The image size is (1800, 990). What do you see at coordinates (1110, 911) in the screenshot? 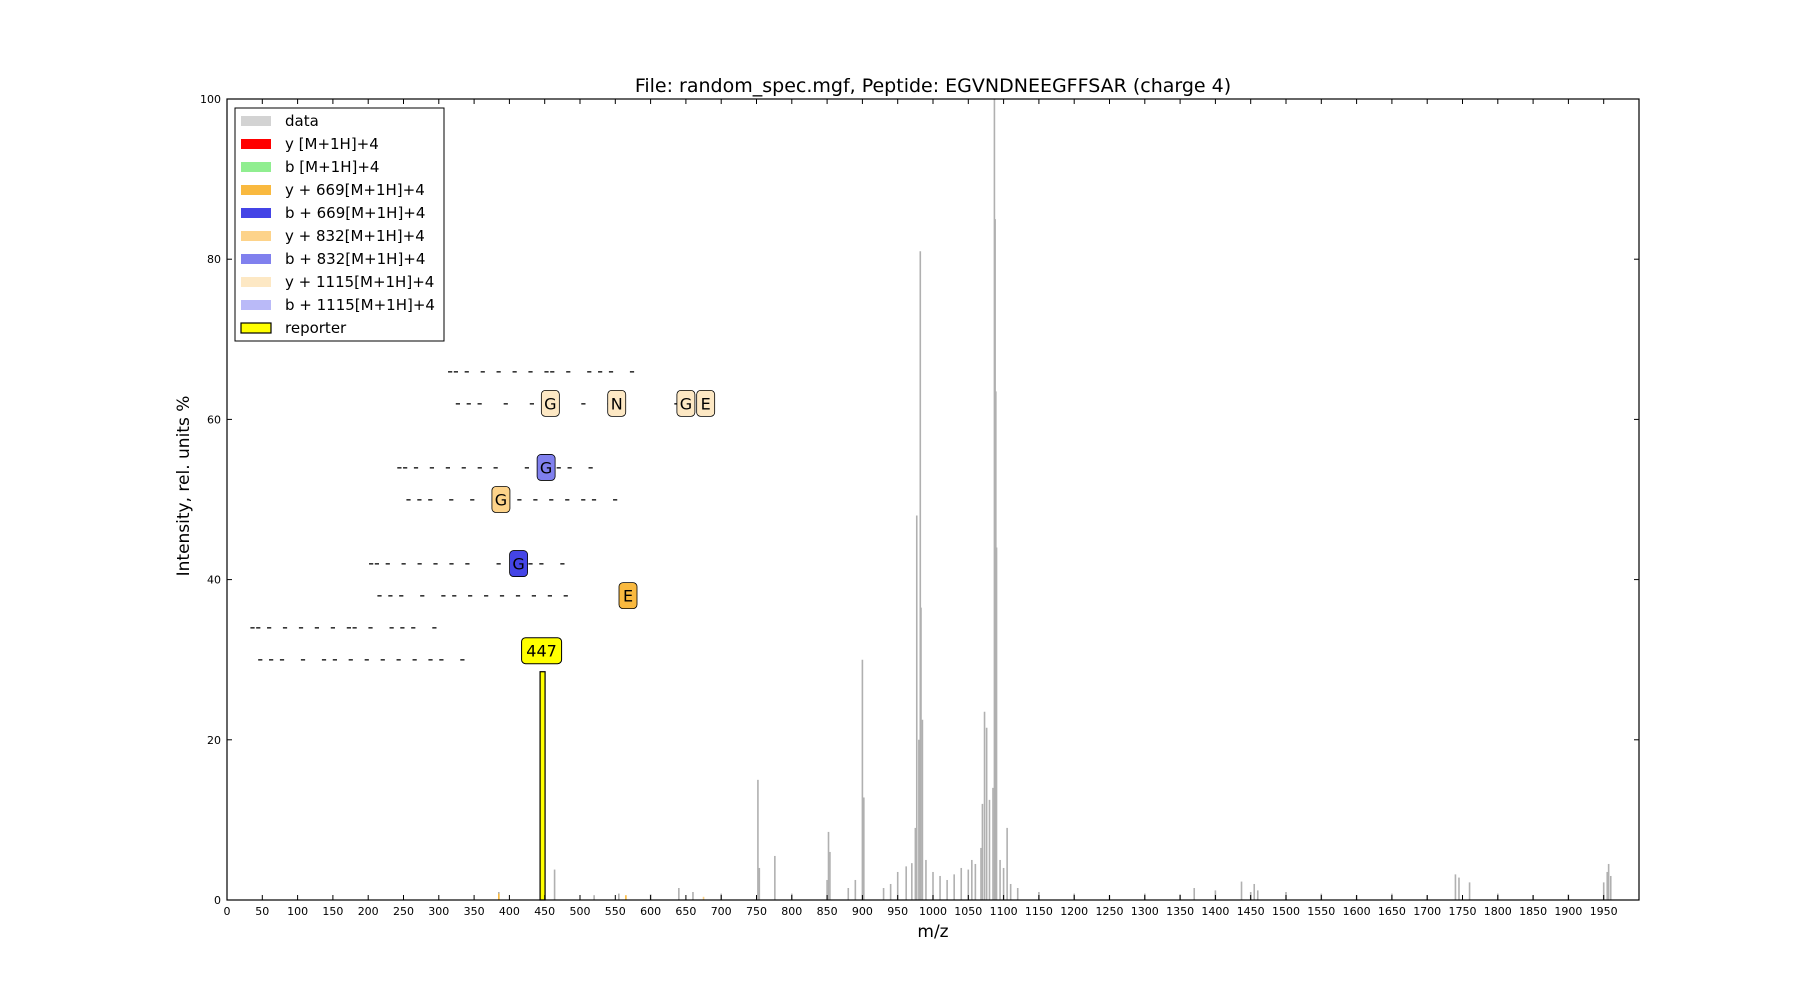
I see `x-tick-label: 1250` at bounding box center [1110, 911].